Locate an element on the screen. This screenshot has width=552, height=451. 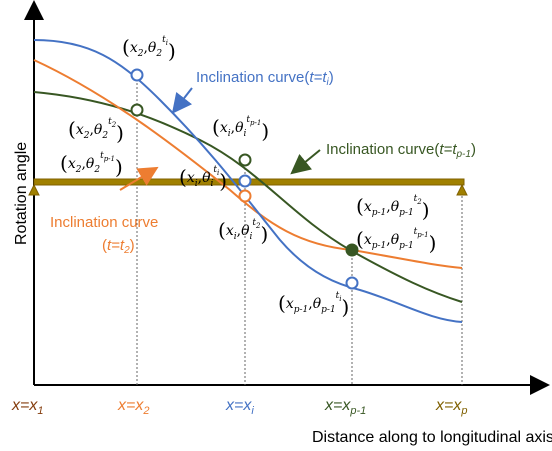
point-xp1-blue is located at coordinates (352, 283).